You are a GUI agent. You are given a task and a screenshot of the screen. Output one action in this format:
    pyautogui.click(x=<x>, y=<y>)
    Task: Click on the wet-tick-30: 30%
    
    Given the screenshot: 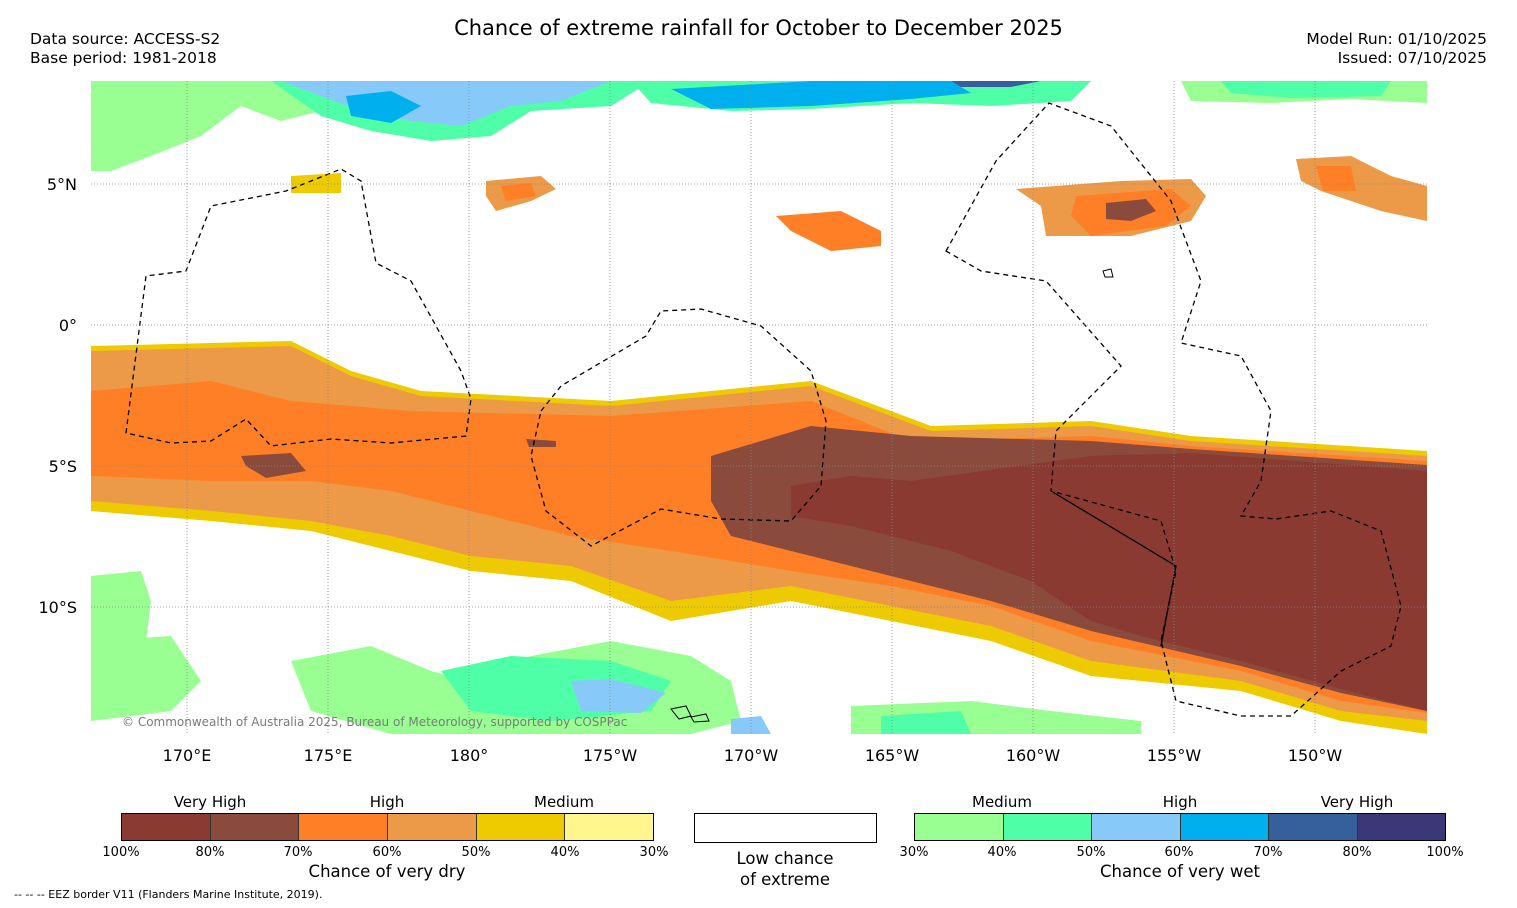 What is the action you would take?
    pyautogui.click(x=914, y=852)
    